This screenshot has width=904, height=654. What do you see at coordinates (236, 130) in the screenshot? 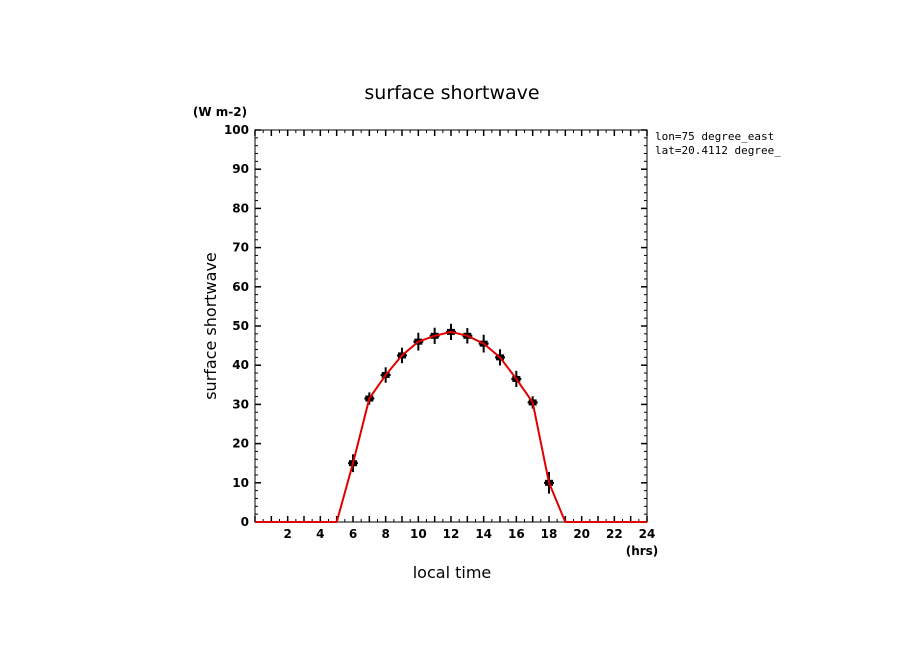
I see `y-tick-label: 100` at bounding box center [236, 130].